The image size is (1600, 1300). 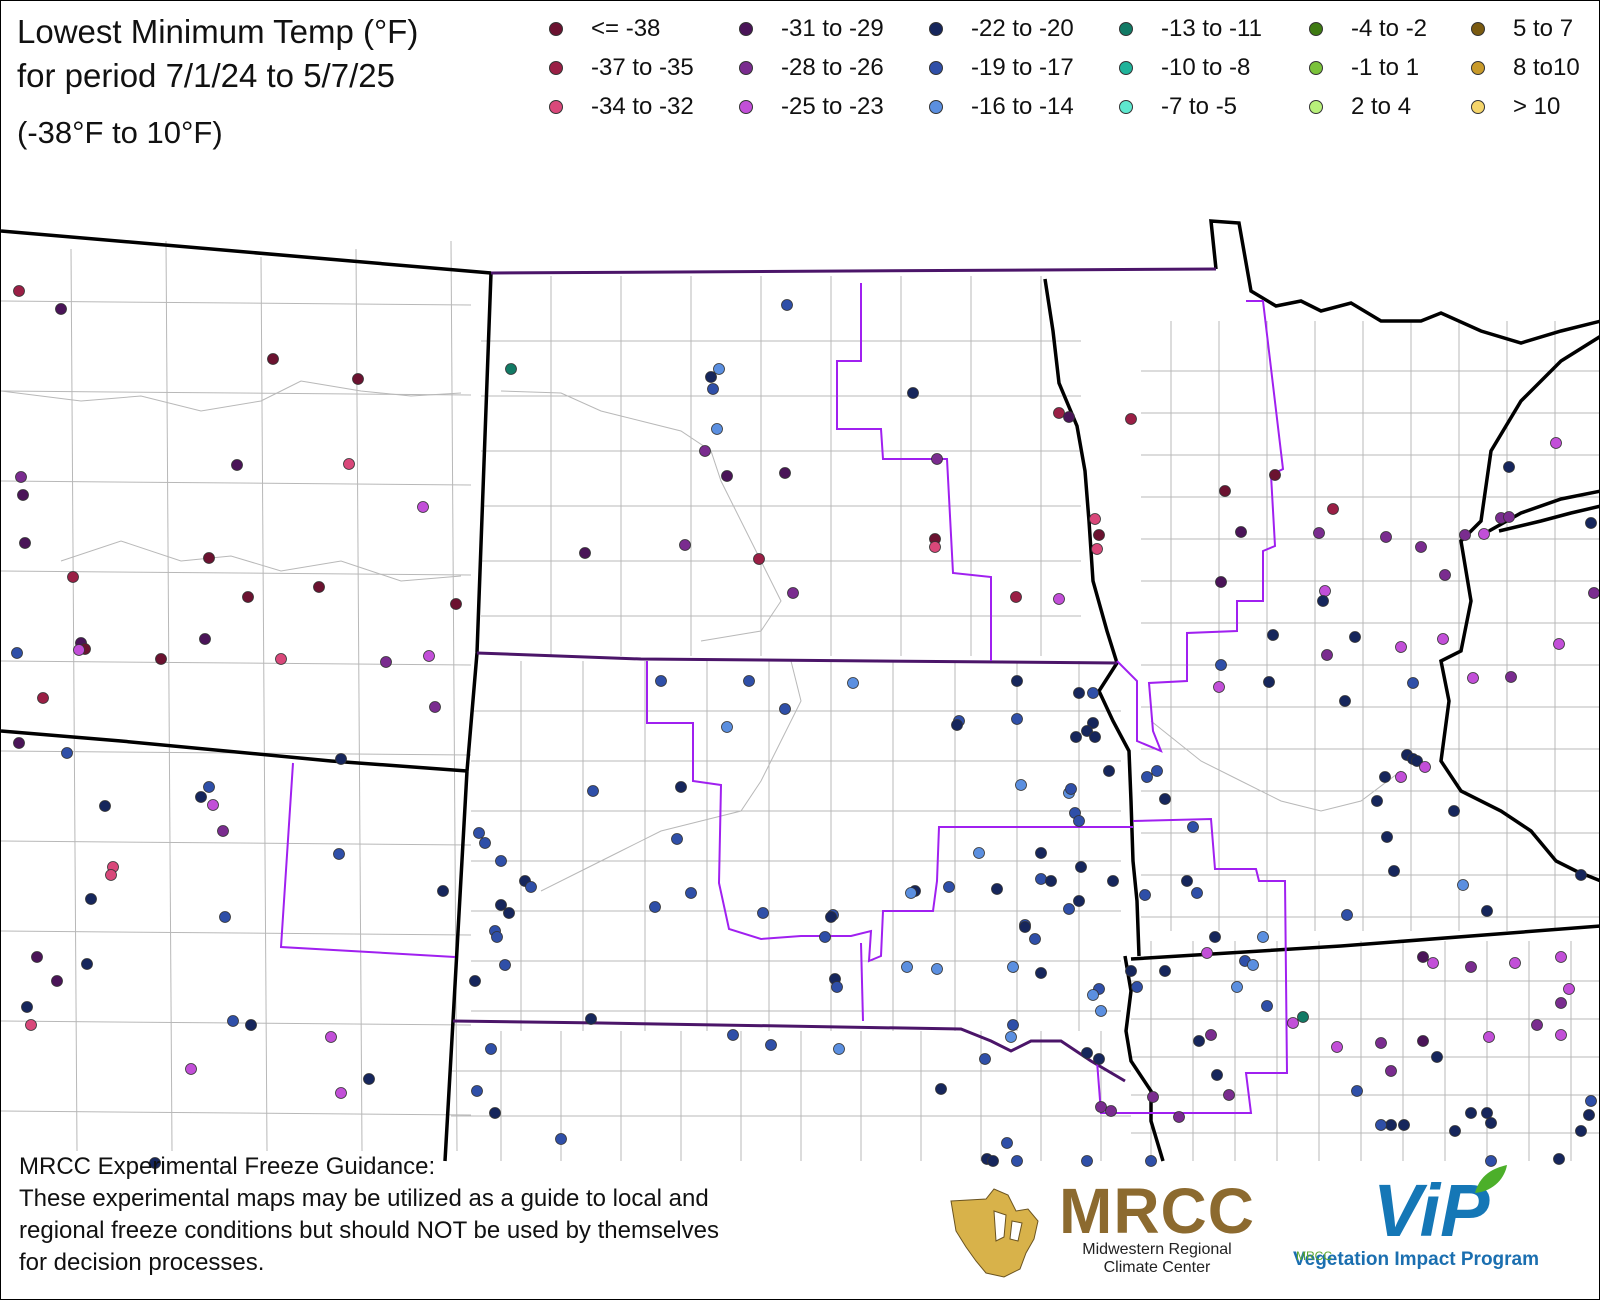 I want to click on map-temp-range: (-38°F to 10°F), so click(x=120, y=132).